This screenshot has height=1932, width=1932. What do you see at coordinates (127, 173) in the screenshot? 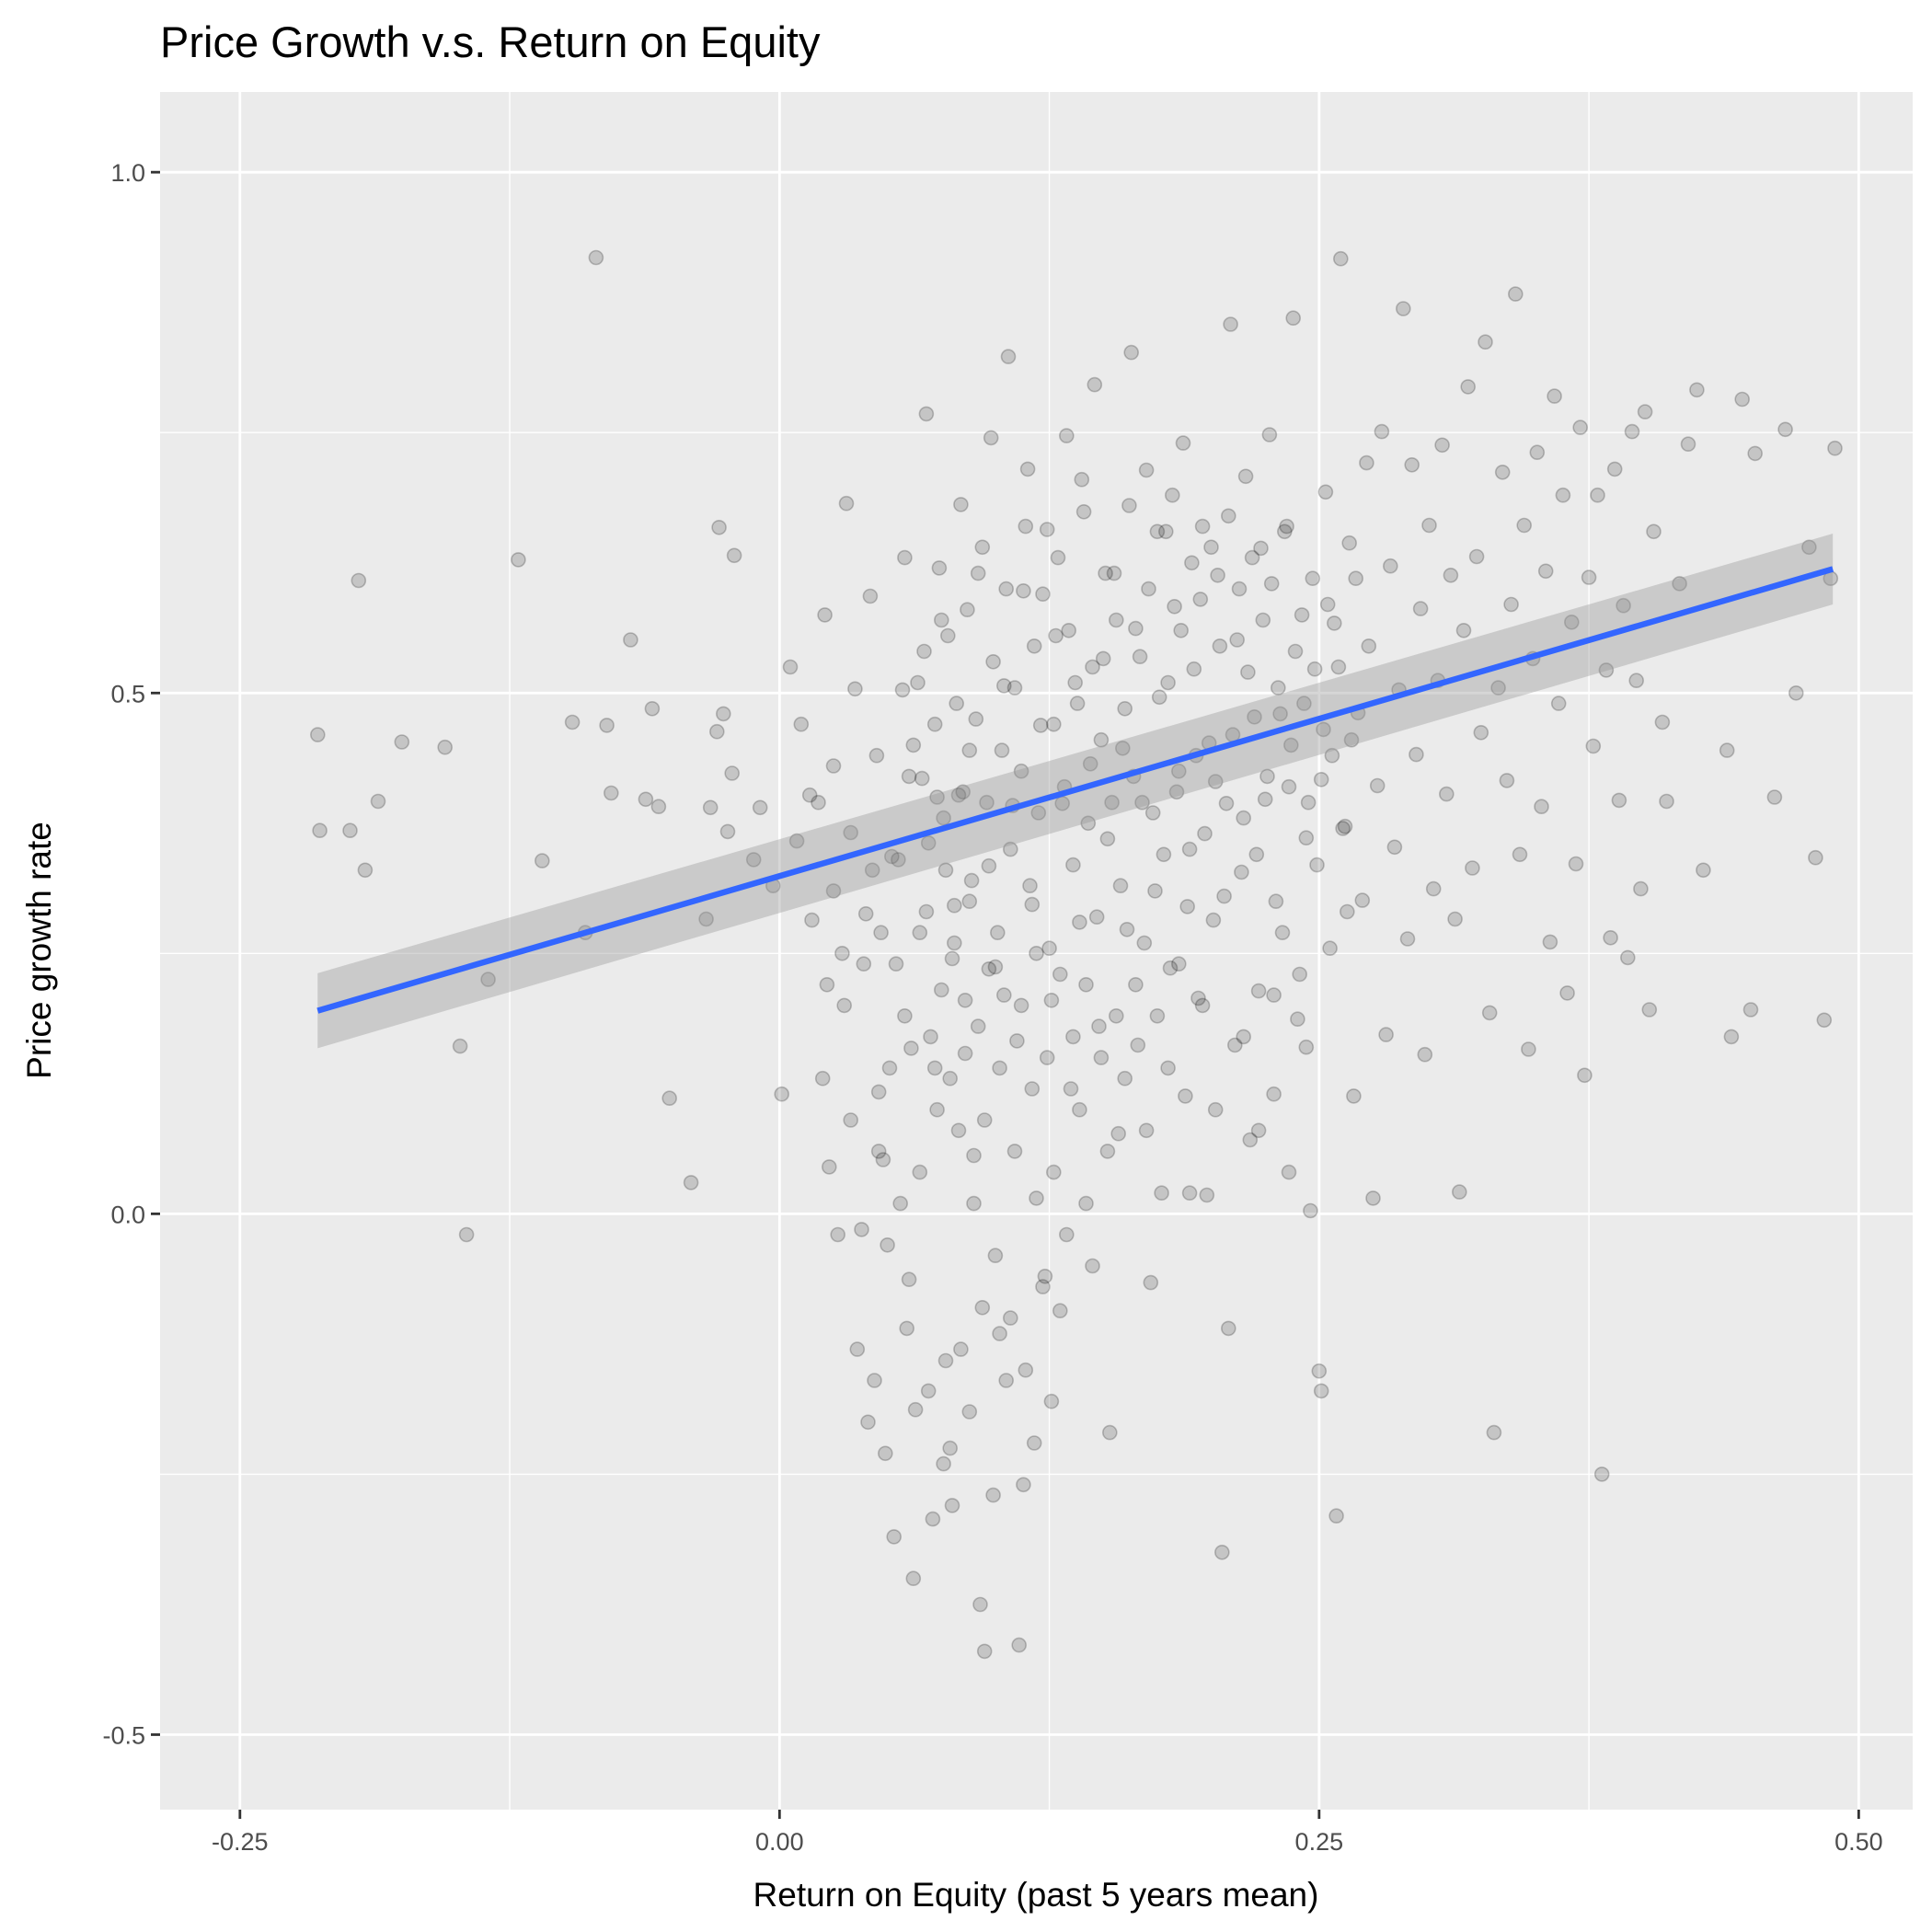
I see `y-tick-label: 1.0` at bounding box center [127, 173].